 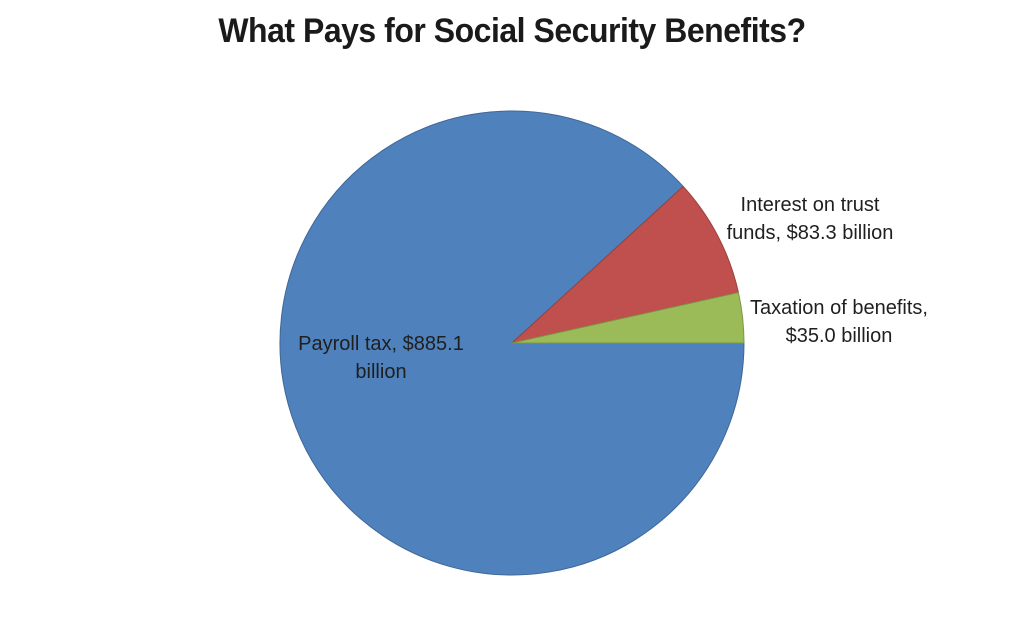 I want to click on label-interest-line-1: Interest on trust, so click(x=810, y=205).